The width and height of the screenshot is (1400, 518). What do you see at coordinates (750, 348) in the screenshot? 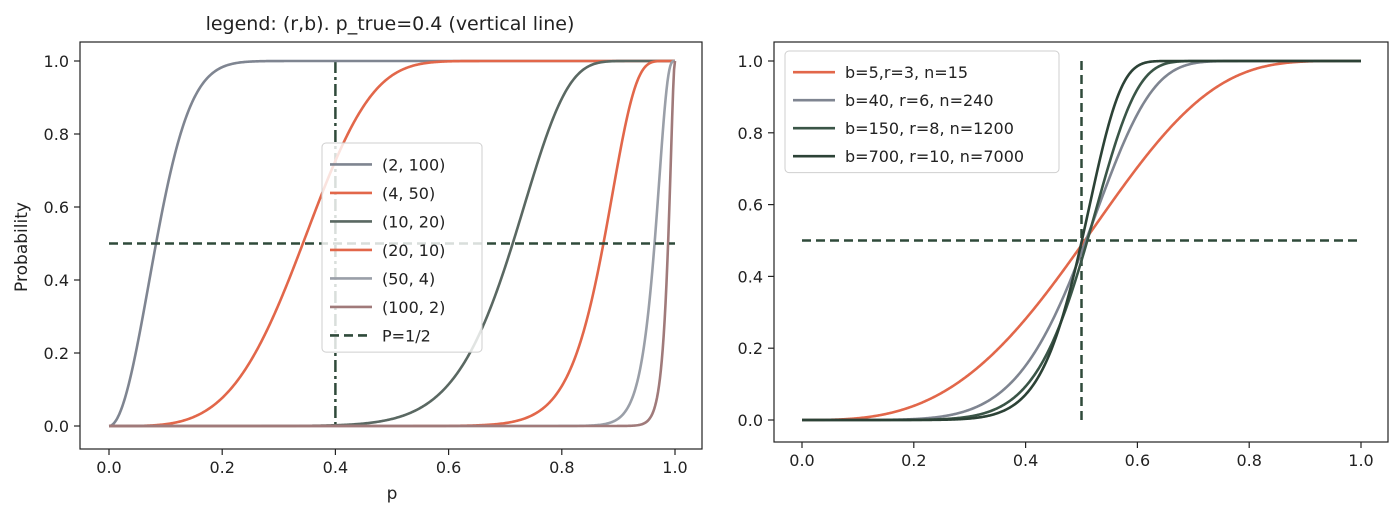
I see `right-y-tick-label: 0.2` at bounding box center [750, 348].